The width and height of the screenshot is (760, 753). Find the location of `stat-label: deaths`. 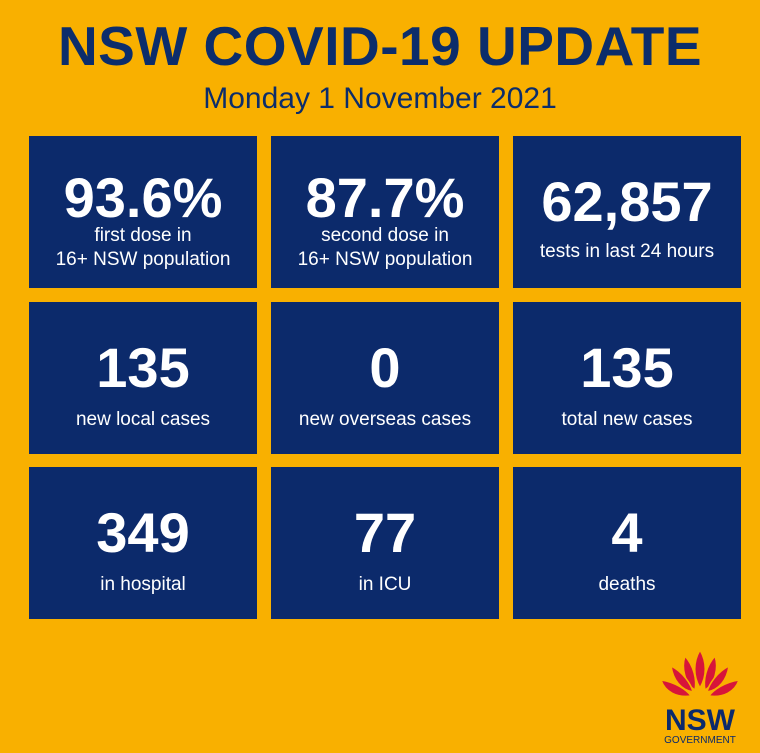

stat-label: deaths is located at coordinates (627, 584).